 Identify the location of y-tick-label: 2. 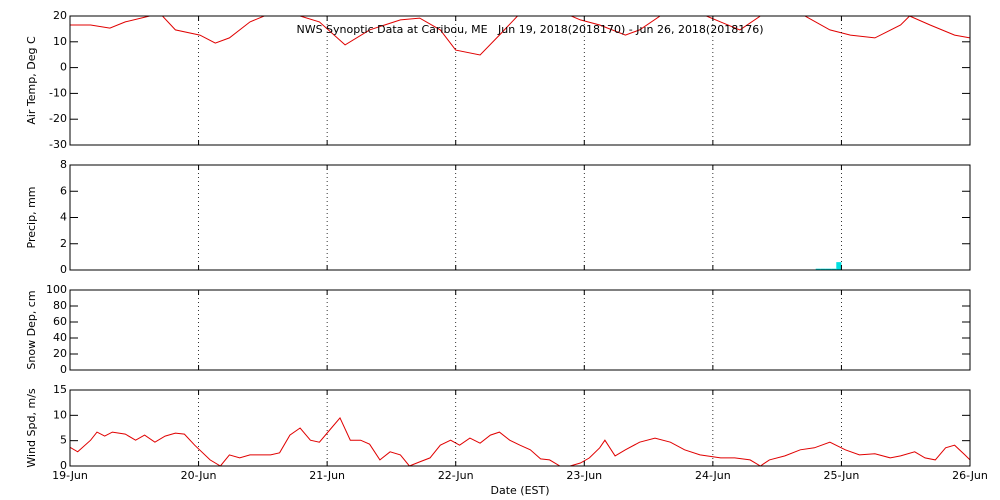
(63, 243).